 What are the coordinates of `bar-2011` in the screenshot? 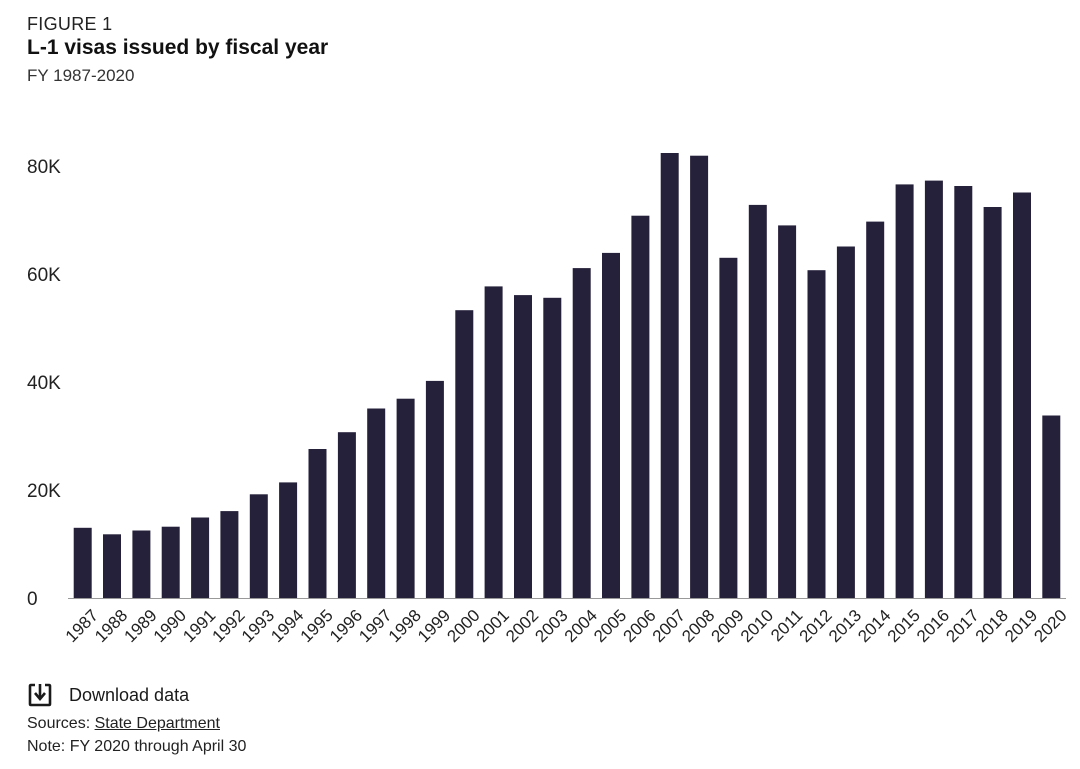 It's located at (787, 411).